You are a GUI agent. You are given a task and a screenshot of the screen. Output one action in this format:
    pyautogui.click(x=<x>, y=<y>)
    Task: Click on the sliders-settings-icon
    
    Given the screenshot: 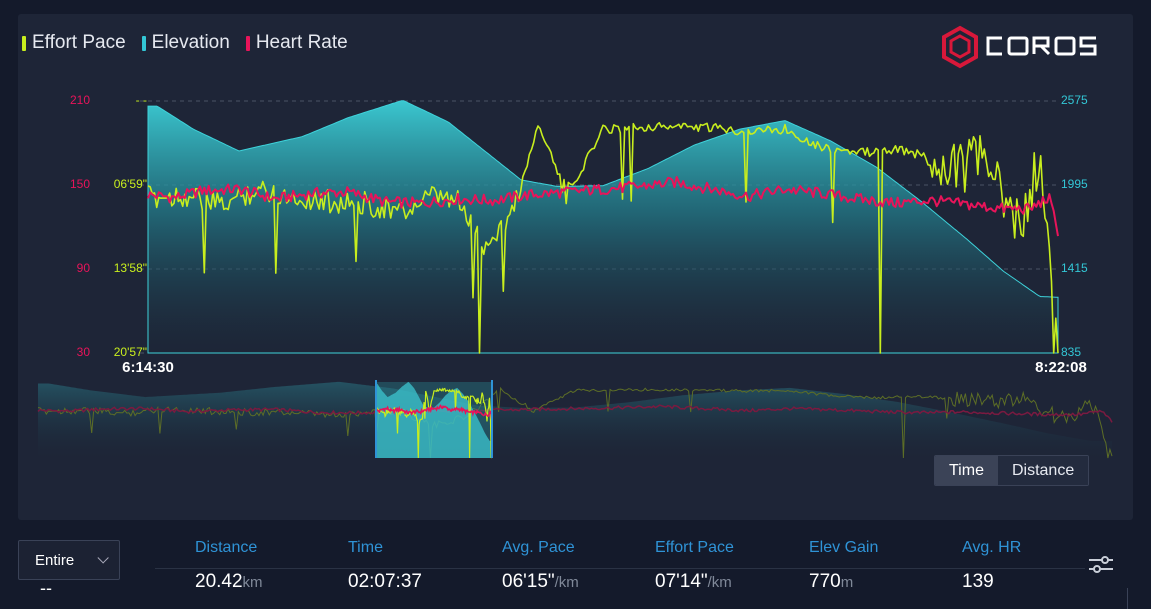 What is the action you would take?
    pyautogui.click(x=1101, y=565)
    